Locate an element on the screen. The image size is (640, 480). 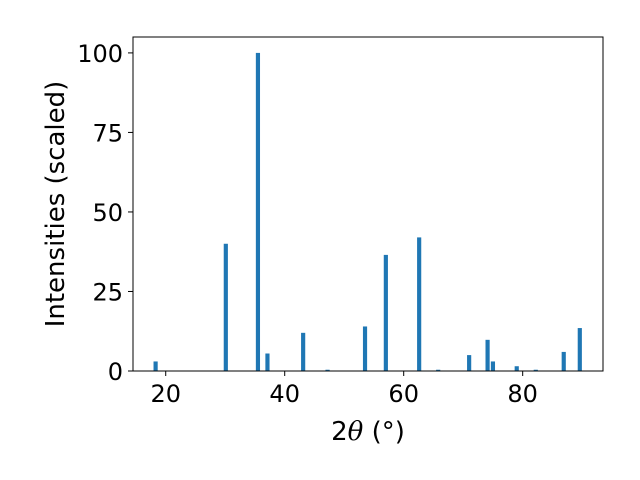
x-tick-label: 20 is located at coordinates (165, 394).